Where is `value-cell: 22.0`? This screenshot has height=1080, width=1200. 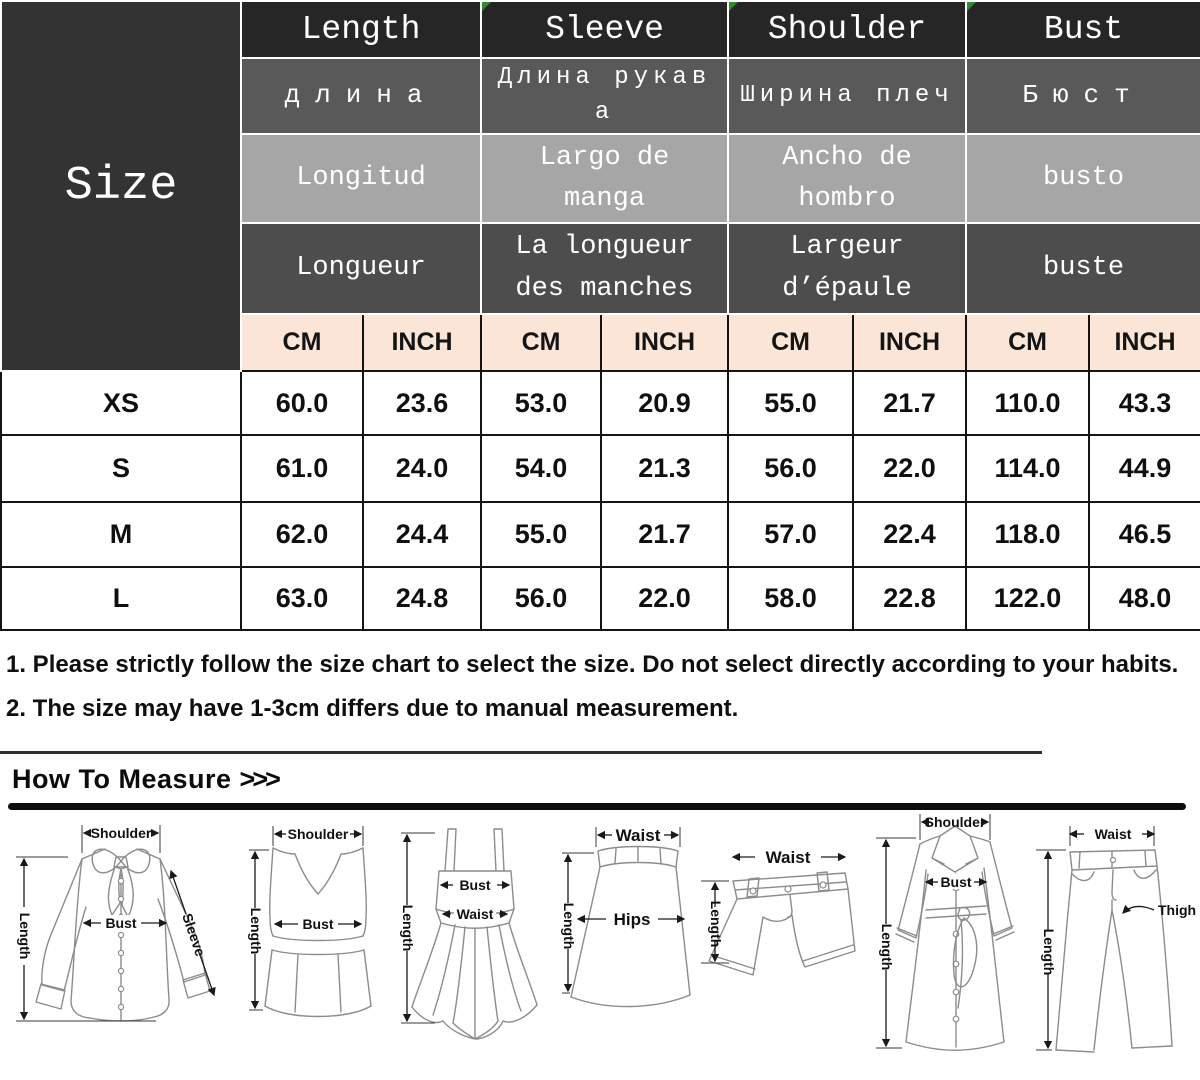
value-cell: 22.0 is located at coordinates (910, 468).